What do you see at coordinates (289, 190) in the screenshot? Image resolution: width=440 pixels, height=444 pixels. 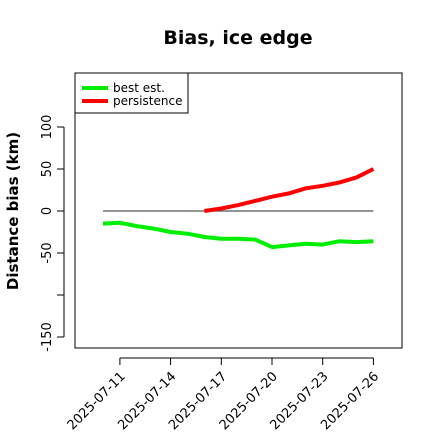 I see `series-line-persistence` at bounding box center [289, 190].